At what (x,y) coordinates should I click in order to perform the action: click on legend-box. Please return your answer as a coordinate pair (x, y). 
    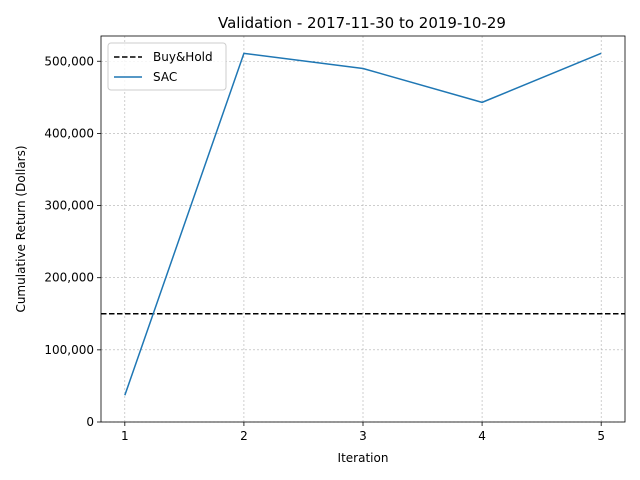
    Looking at the image, I should click on (167, 66).